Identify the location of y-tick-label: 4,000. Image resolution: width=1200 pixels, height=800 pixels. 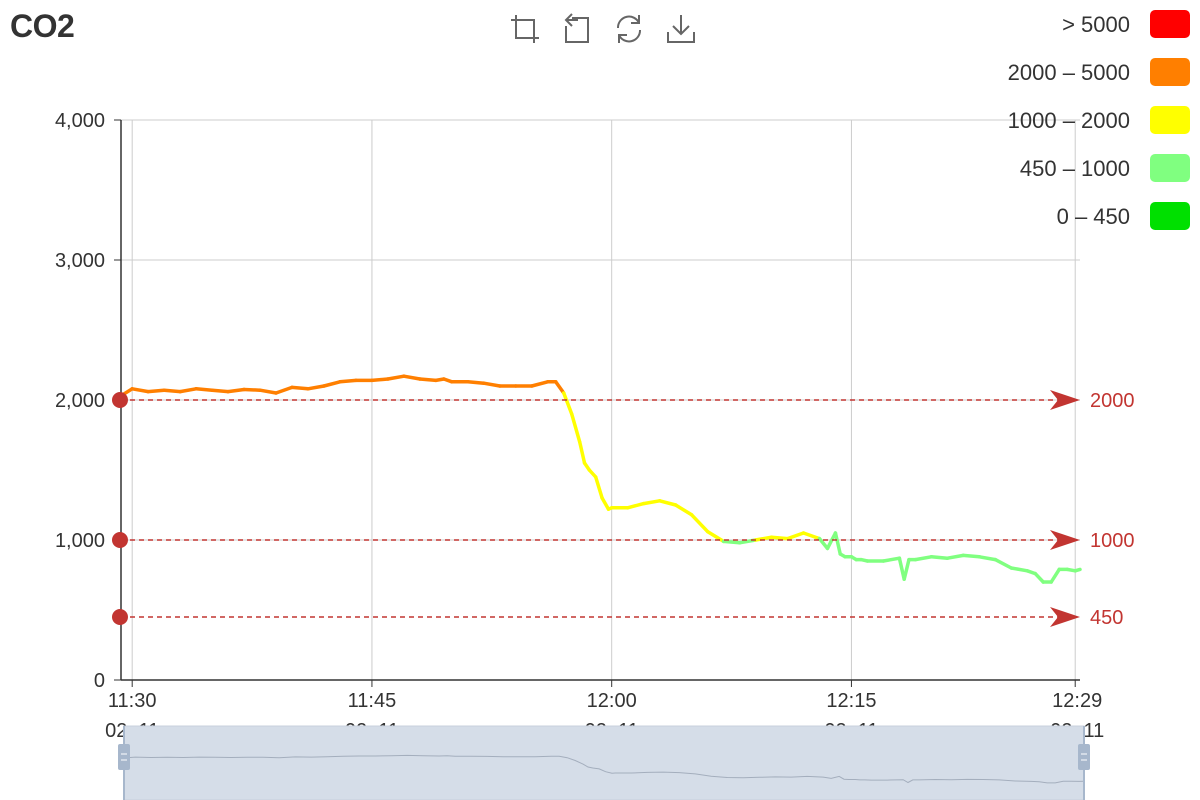
(80, 121).